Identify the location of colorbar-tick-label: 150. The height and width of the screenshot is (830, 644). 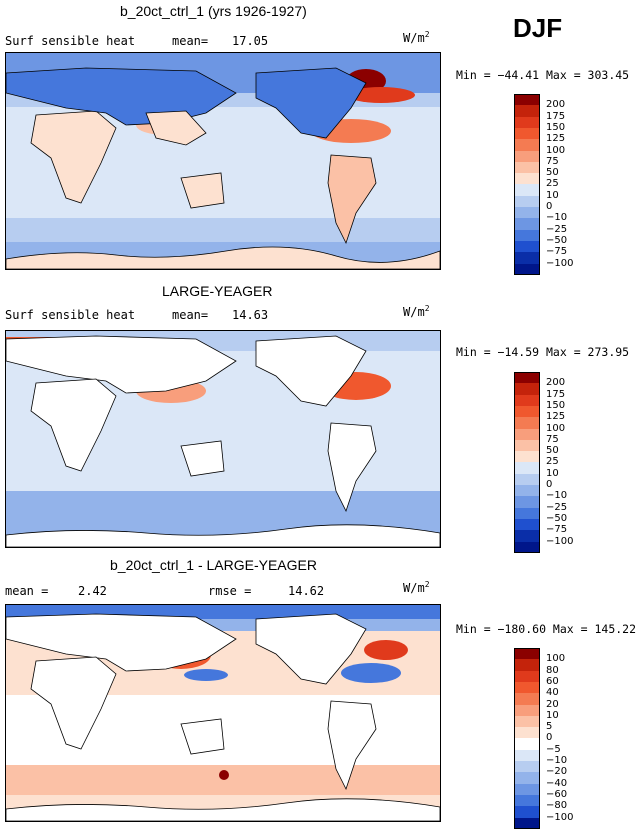
(556, 127).